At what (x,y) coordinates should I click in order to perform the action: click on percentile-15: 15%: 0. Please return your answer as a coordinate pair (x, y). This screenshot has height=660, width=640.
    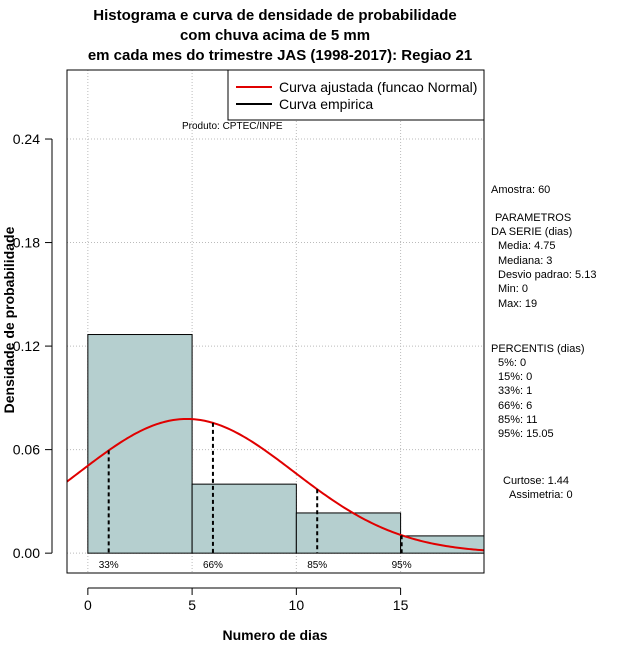
    Looking at the image, I should click on (515, 377).